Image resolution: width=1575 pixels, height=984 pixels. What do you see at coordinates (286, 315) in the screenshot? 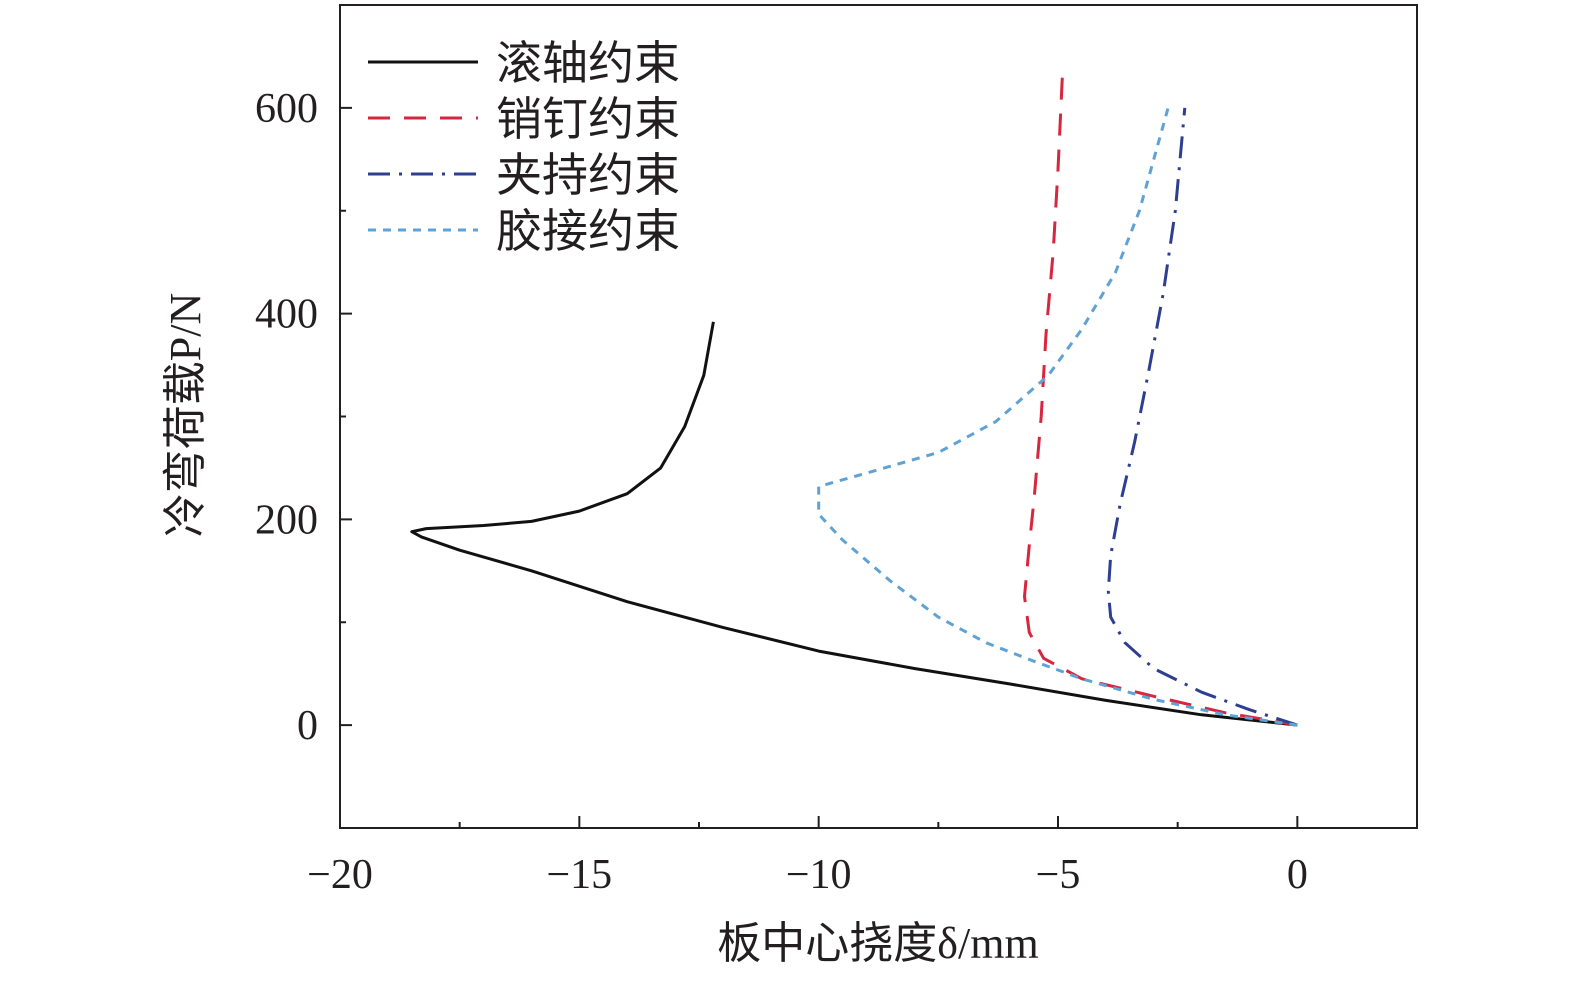
I see `y-tick-label: 400` at bounding box center [286, 315].